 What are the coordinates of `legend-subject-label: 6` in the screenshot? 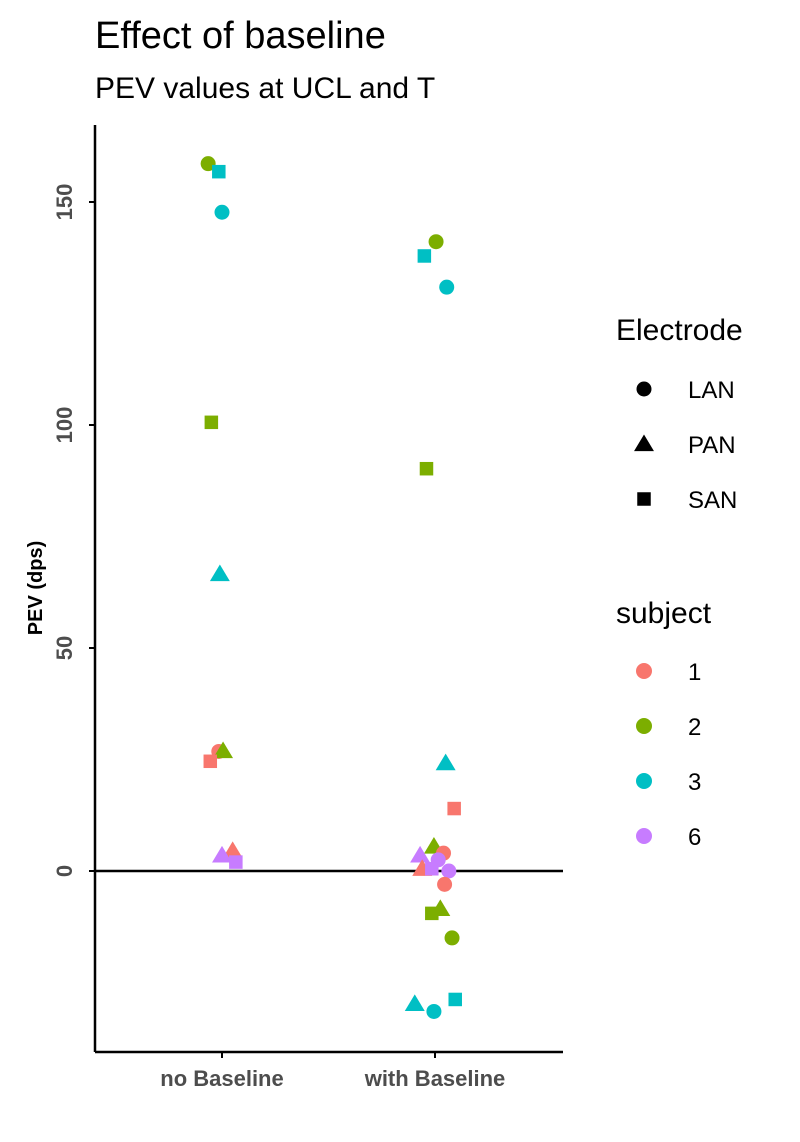 It's located at (694, 837).